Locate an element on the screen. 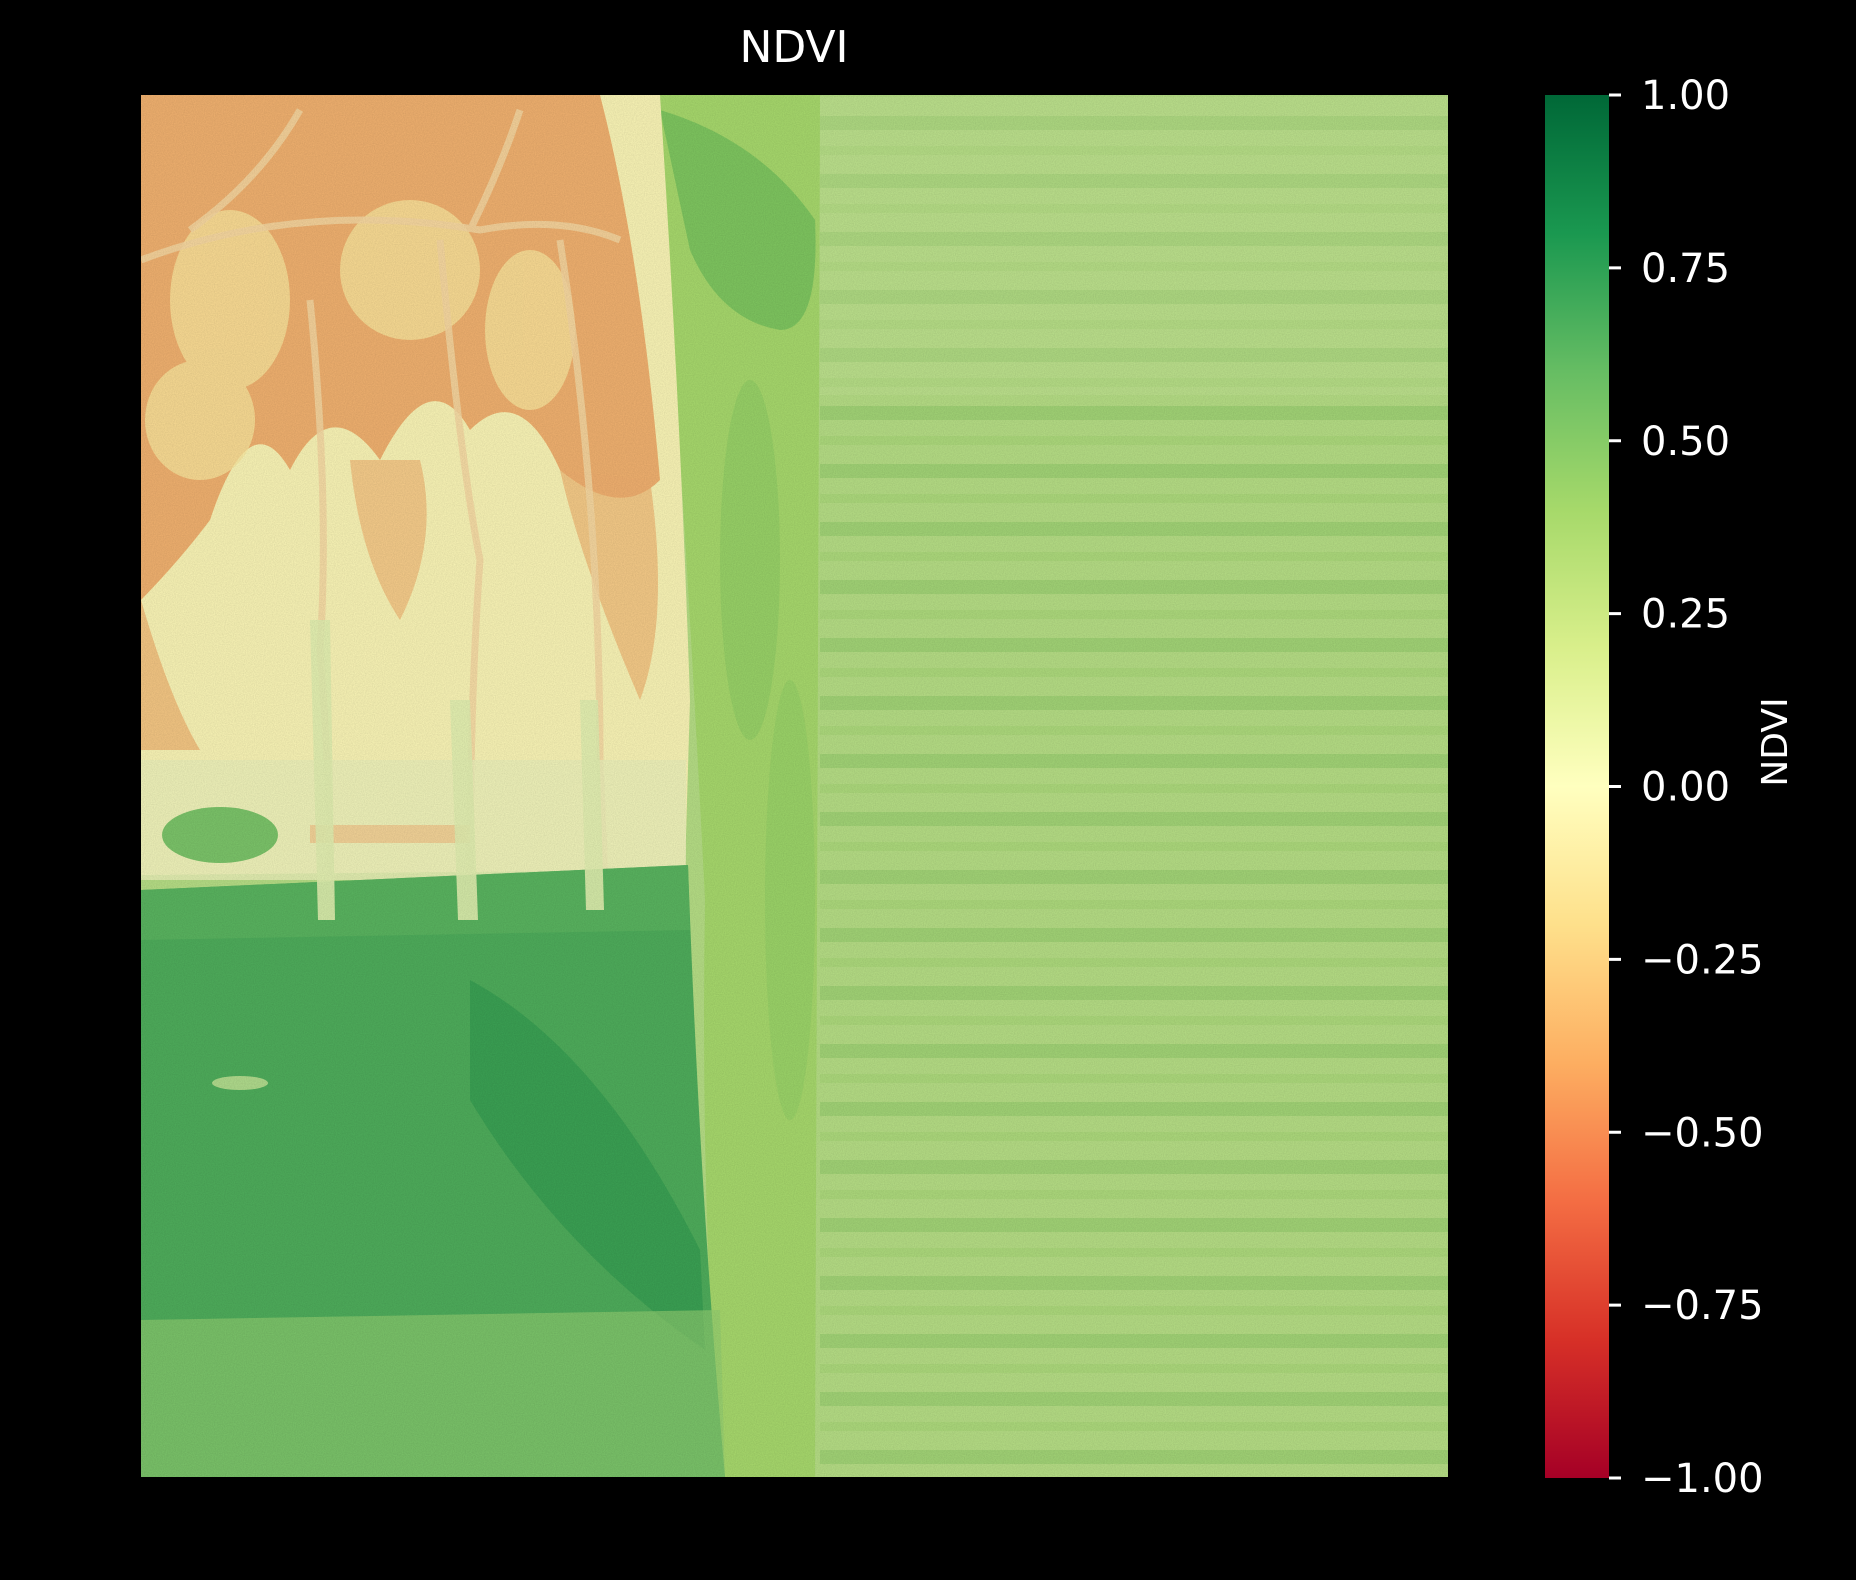  colorbar-tick-label: 0.50 is located at coordinates (1685, 442).